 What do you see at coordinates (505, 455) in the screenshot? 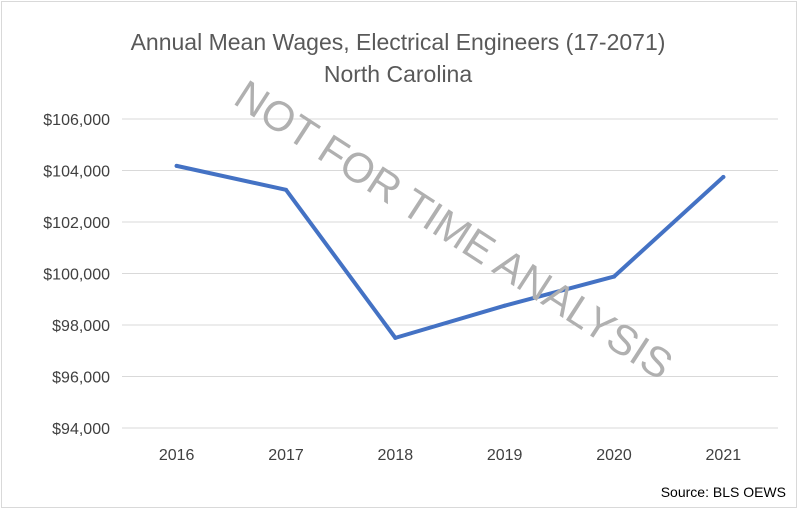
I see `x-tick-label: 2019` at bounding box center [505, 455].